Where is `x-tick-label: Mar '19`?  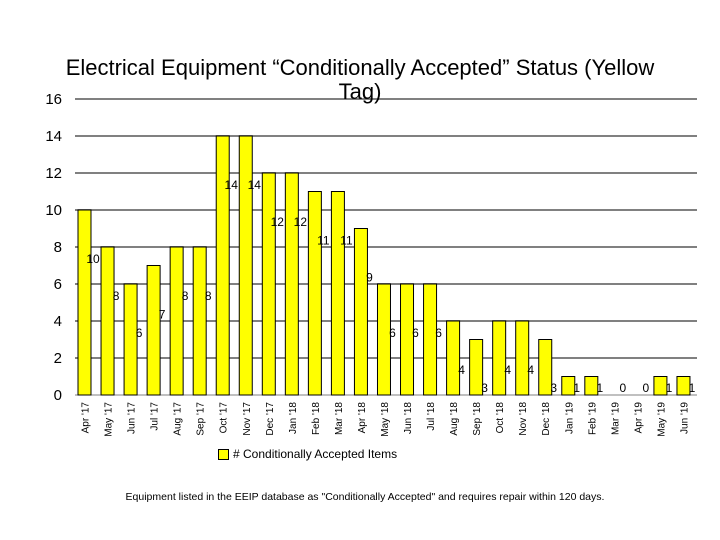 x-tick-label: Mar '19 is located at coordinates (615, 418).